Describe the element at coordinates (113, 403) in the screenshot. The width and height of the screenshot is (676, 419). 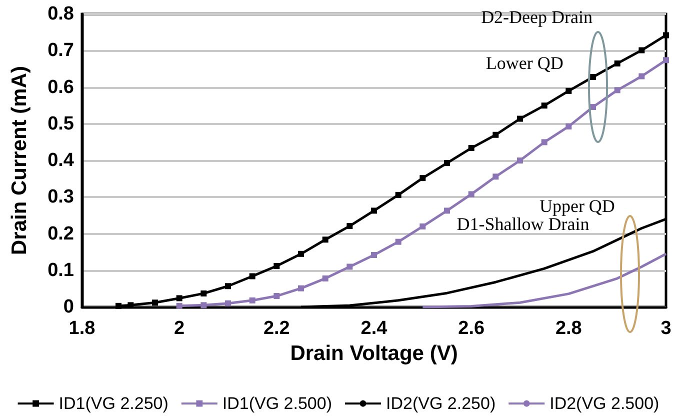
I see `legend-label: ID1(VG 2.250)` at that location.